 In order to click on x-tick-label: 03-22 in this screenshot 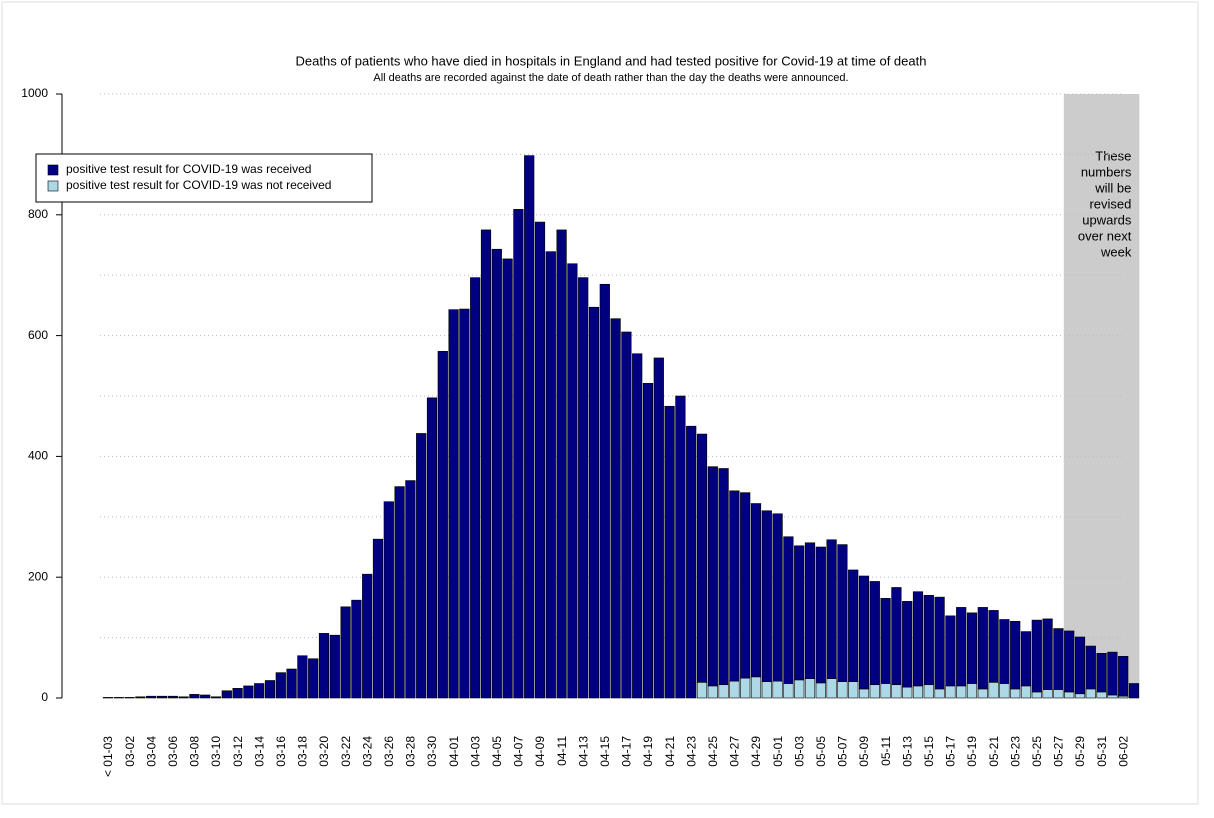, I will do `click(346, 751)`.